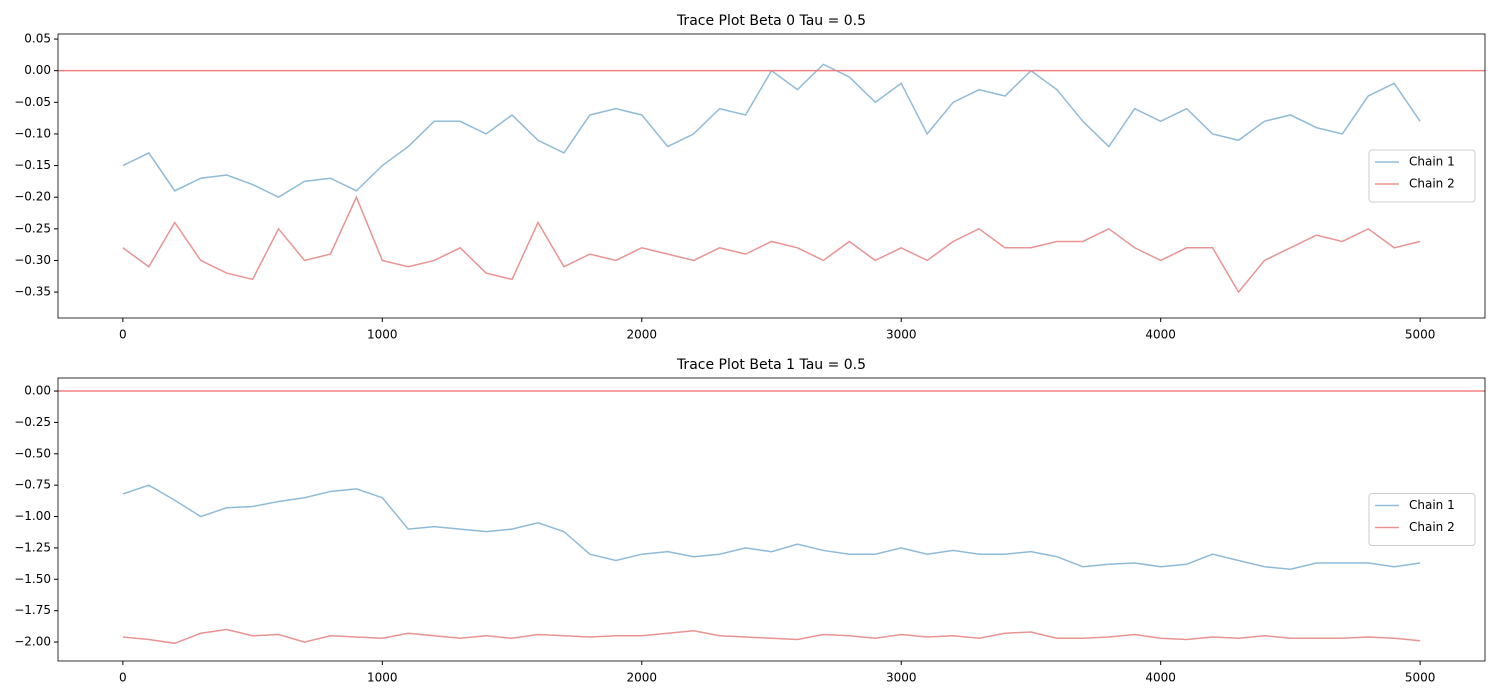 The height and width of the screenshot is (700, 1500). Describe the element at coordinates (32, 485) in the screenshot. I see `y-tick-label: −0.75` at that location.